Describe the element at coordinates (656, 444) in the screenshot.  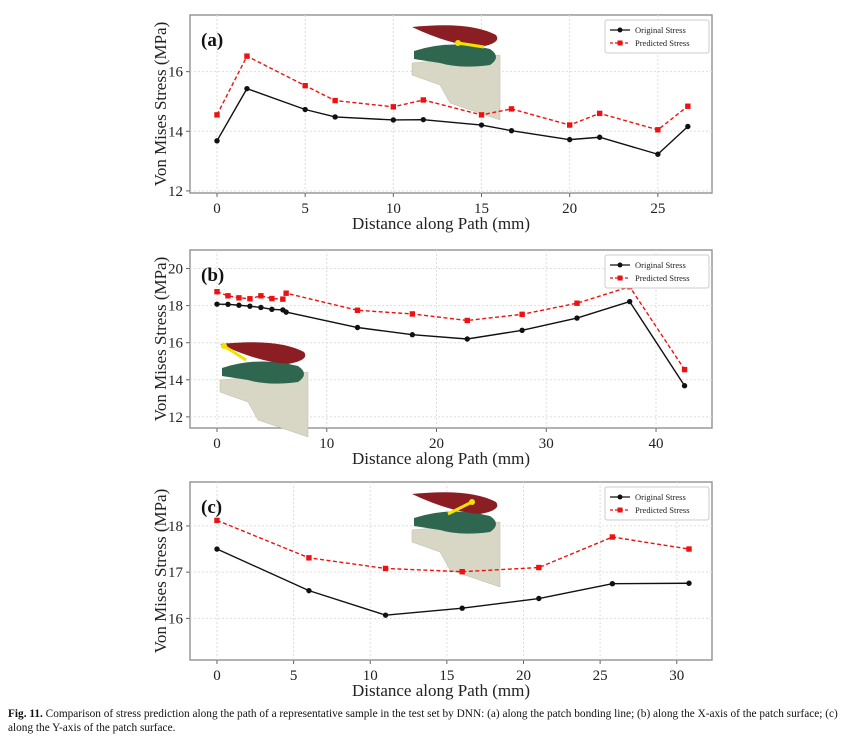
I see `x-tick-label: 40` at that location.